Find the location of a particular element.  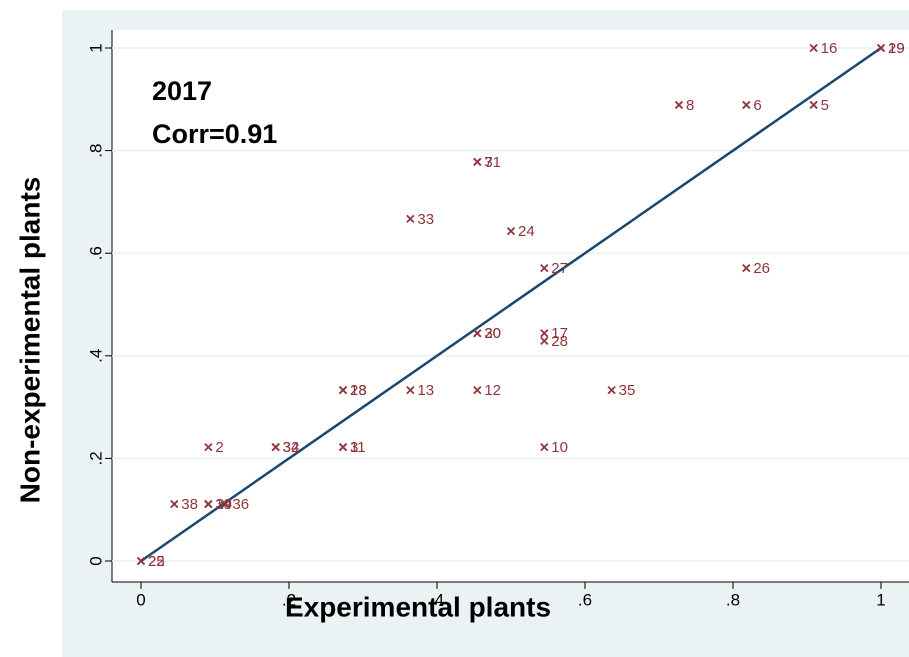

point-label: 24 is located at coordinates (526, 231).